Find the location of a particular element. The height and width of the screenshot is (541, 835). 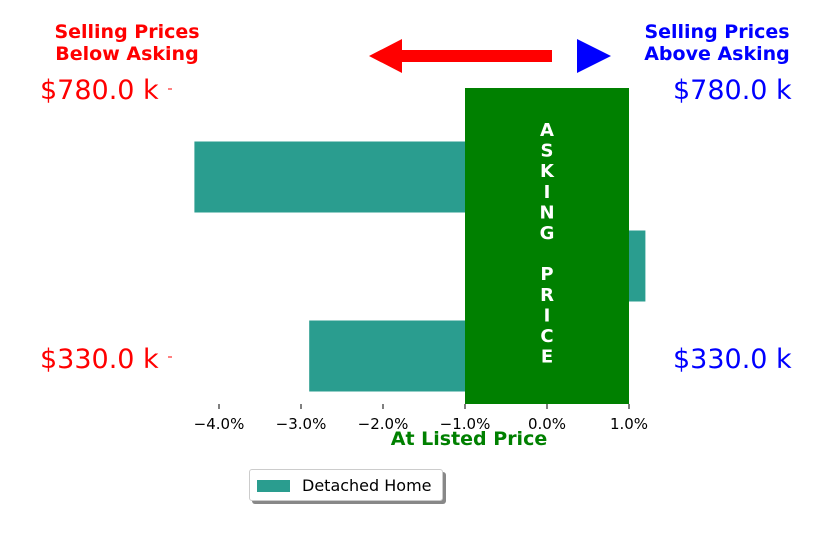

asking-band-letter: C is located at coordinates (546, 336).